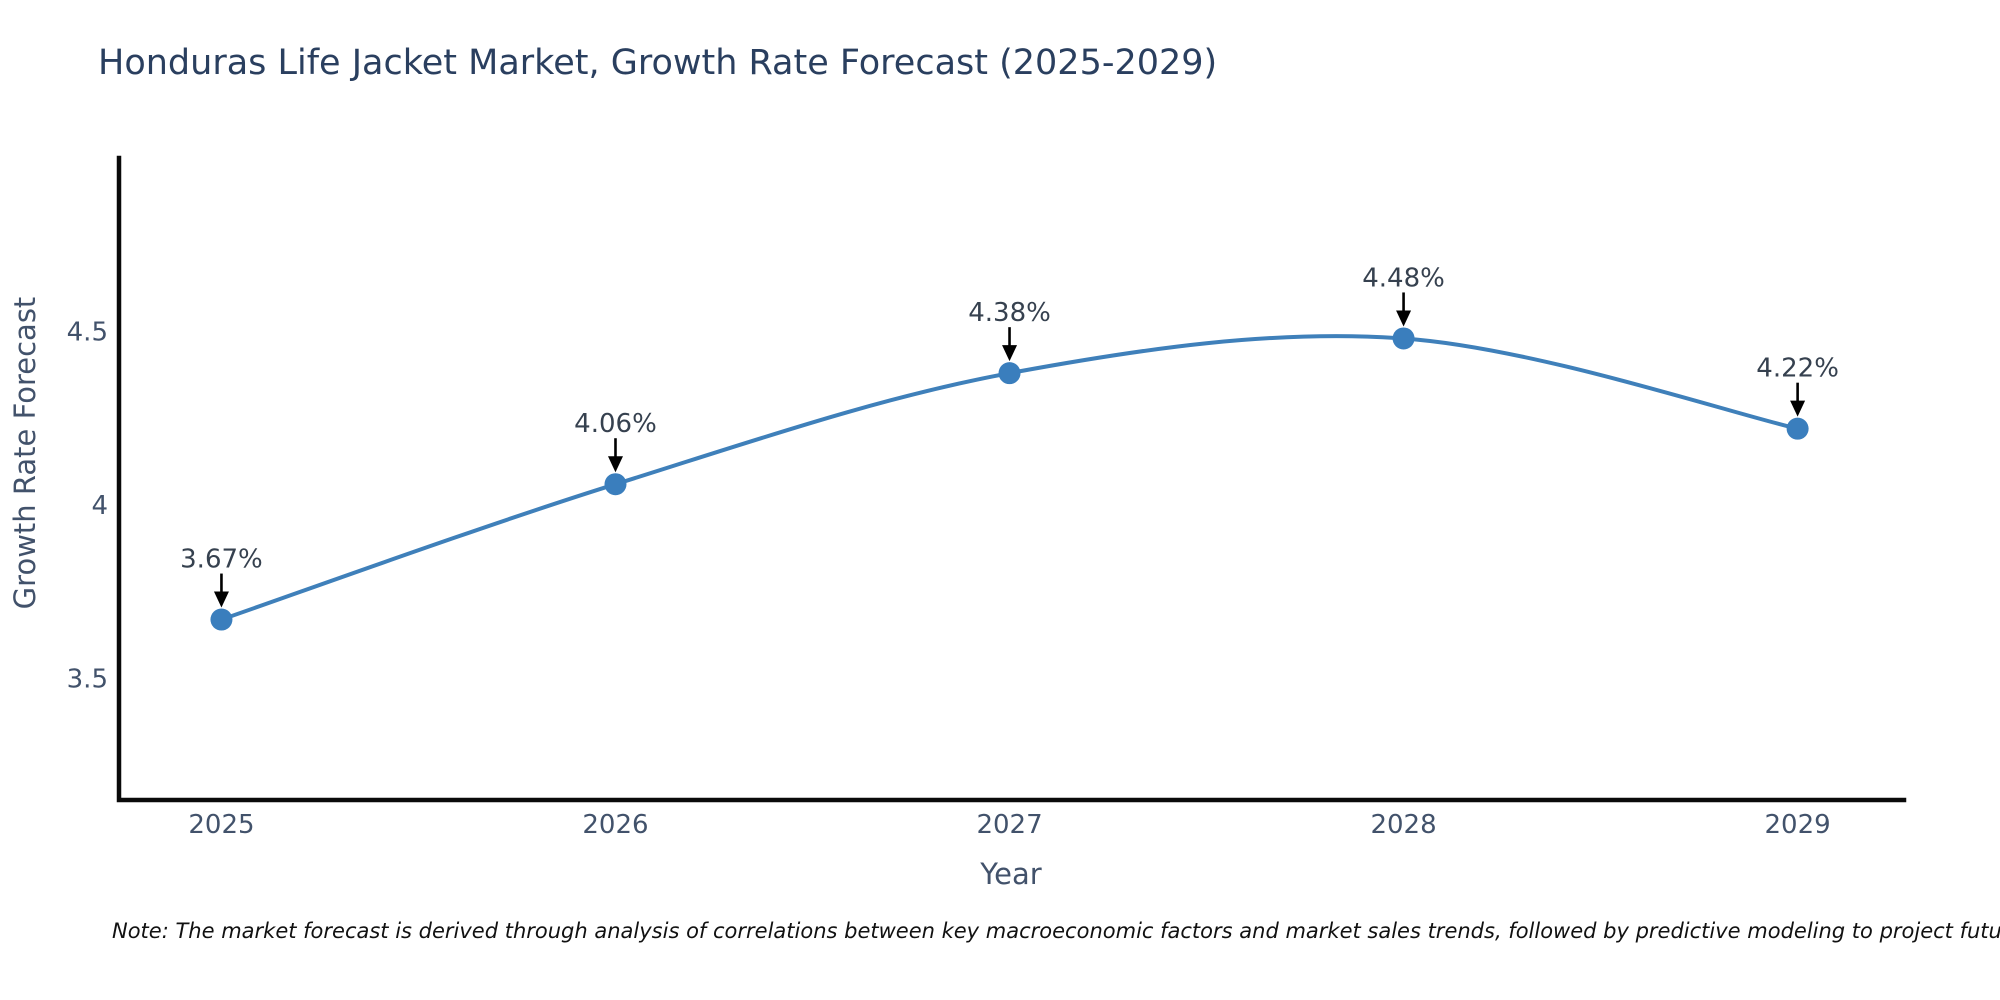  What do you see at coordinates (615, 825) in the screenshot?
I see `x-tick-label: 2026` at bounding box center [615, 825].